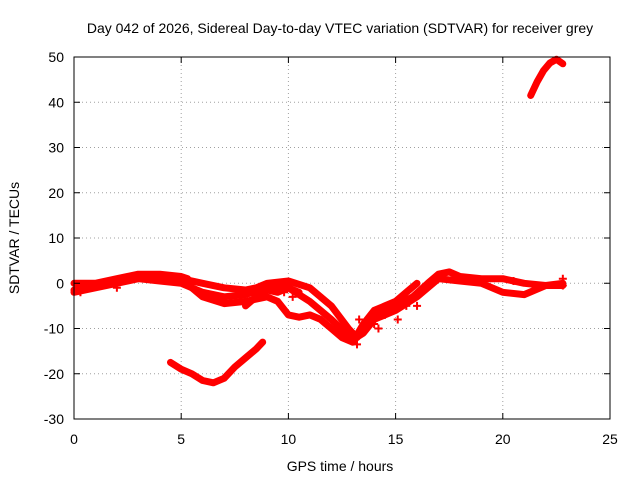 The image size is (640, 480). What do you see at coordinates (181, 439) in the screenshot?
I see `x-tick-label: 5` at bounding box center [181, 439].